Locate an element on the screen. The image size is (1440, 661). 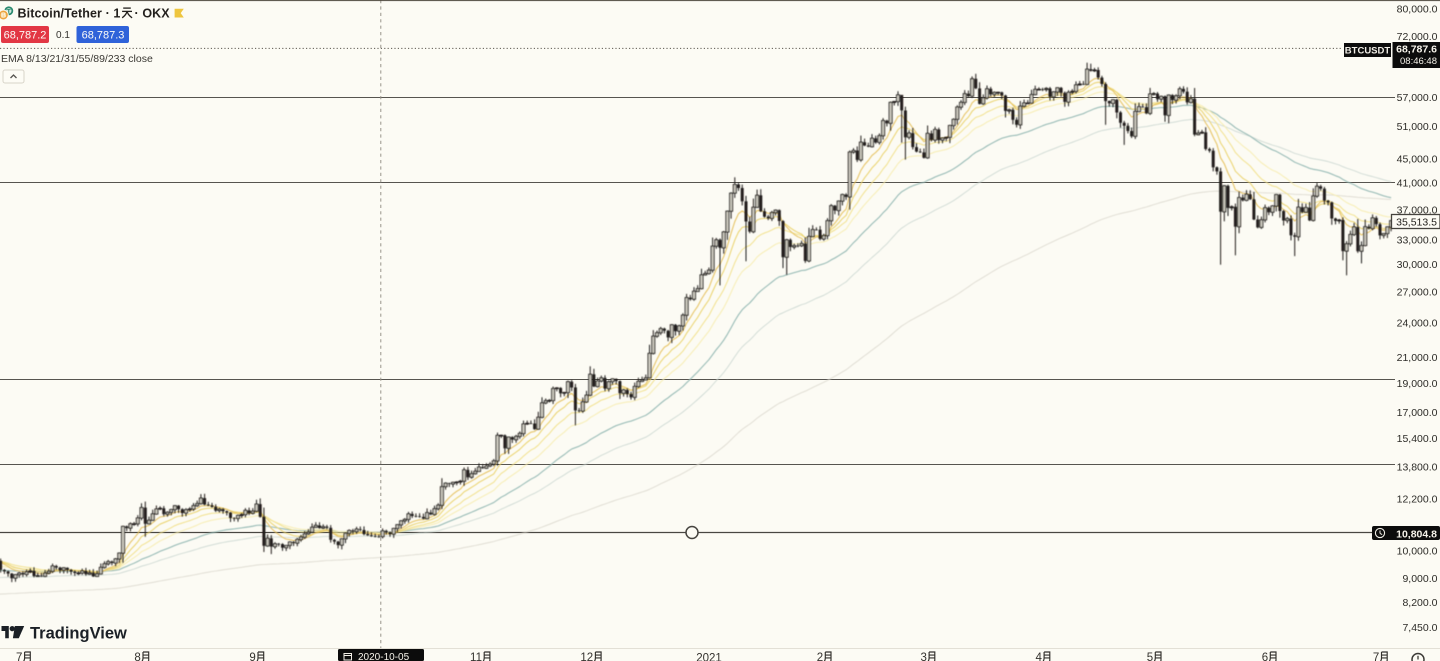
svg-text: 9 is located at coordinates (252, 656).